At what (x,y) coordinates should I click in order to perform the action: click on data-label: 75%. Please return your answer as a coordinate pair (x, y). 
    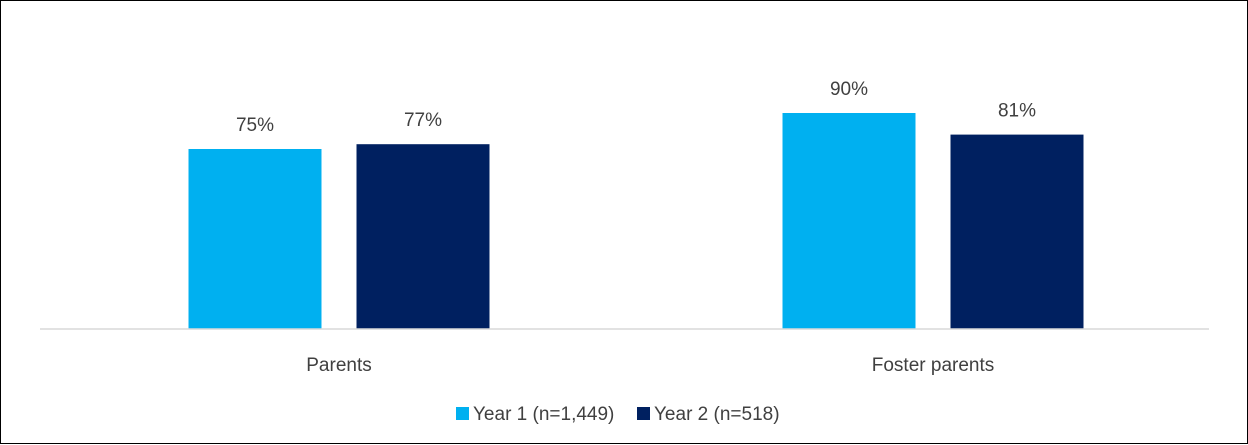
    Looking at the image, I should click on (255, 125).